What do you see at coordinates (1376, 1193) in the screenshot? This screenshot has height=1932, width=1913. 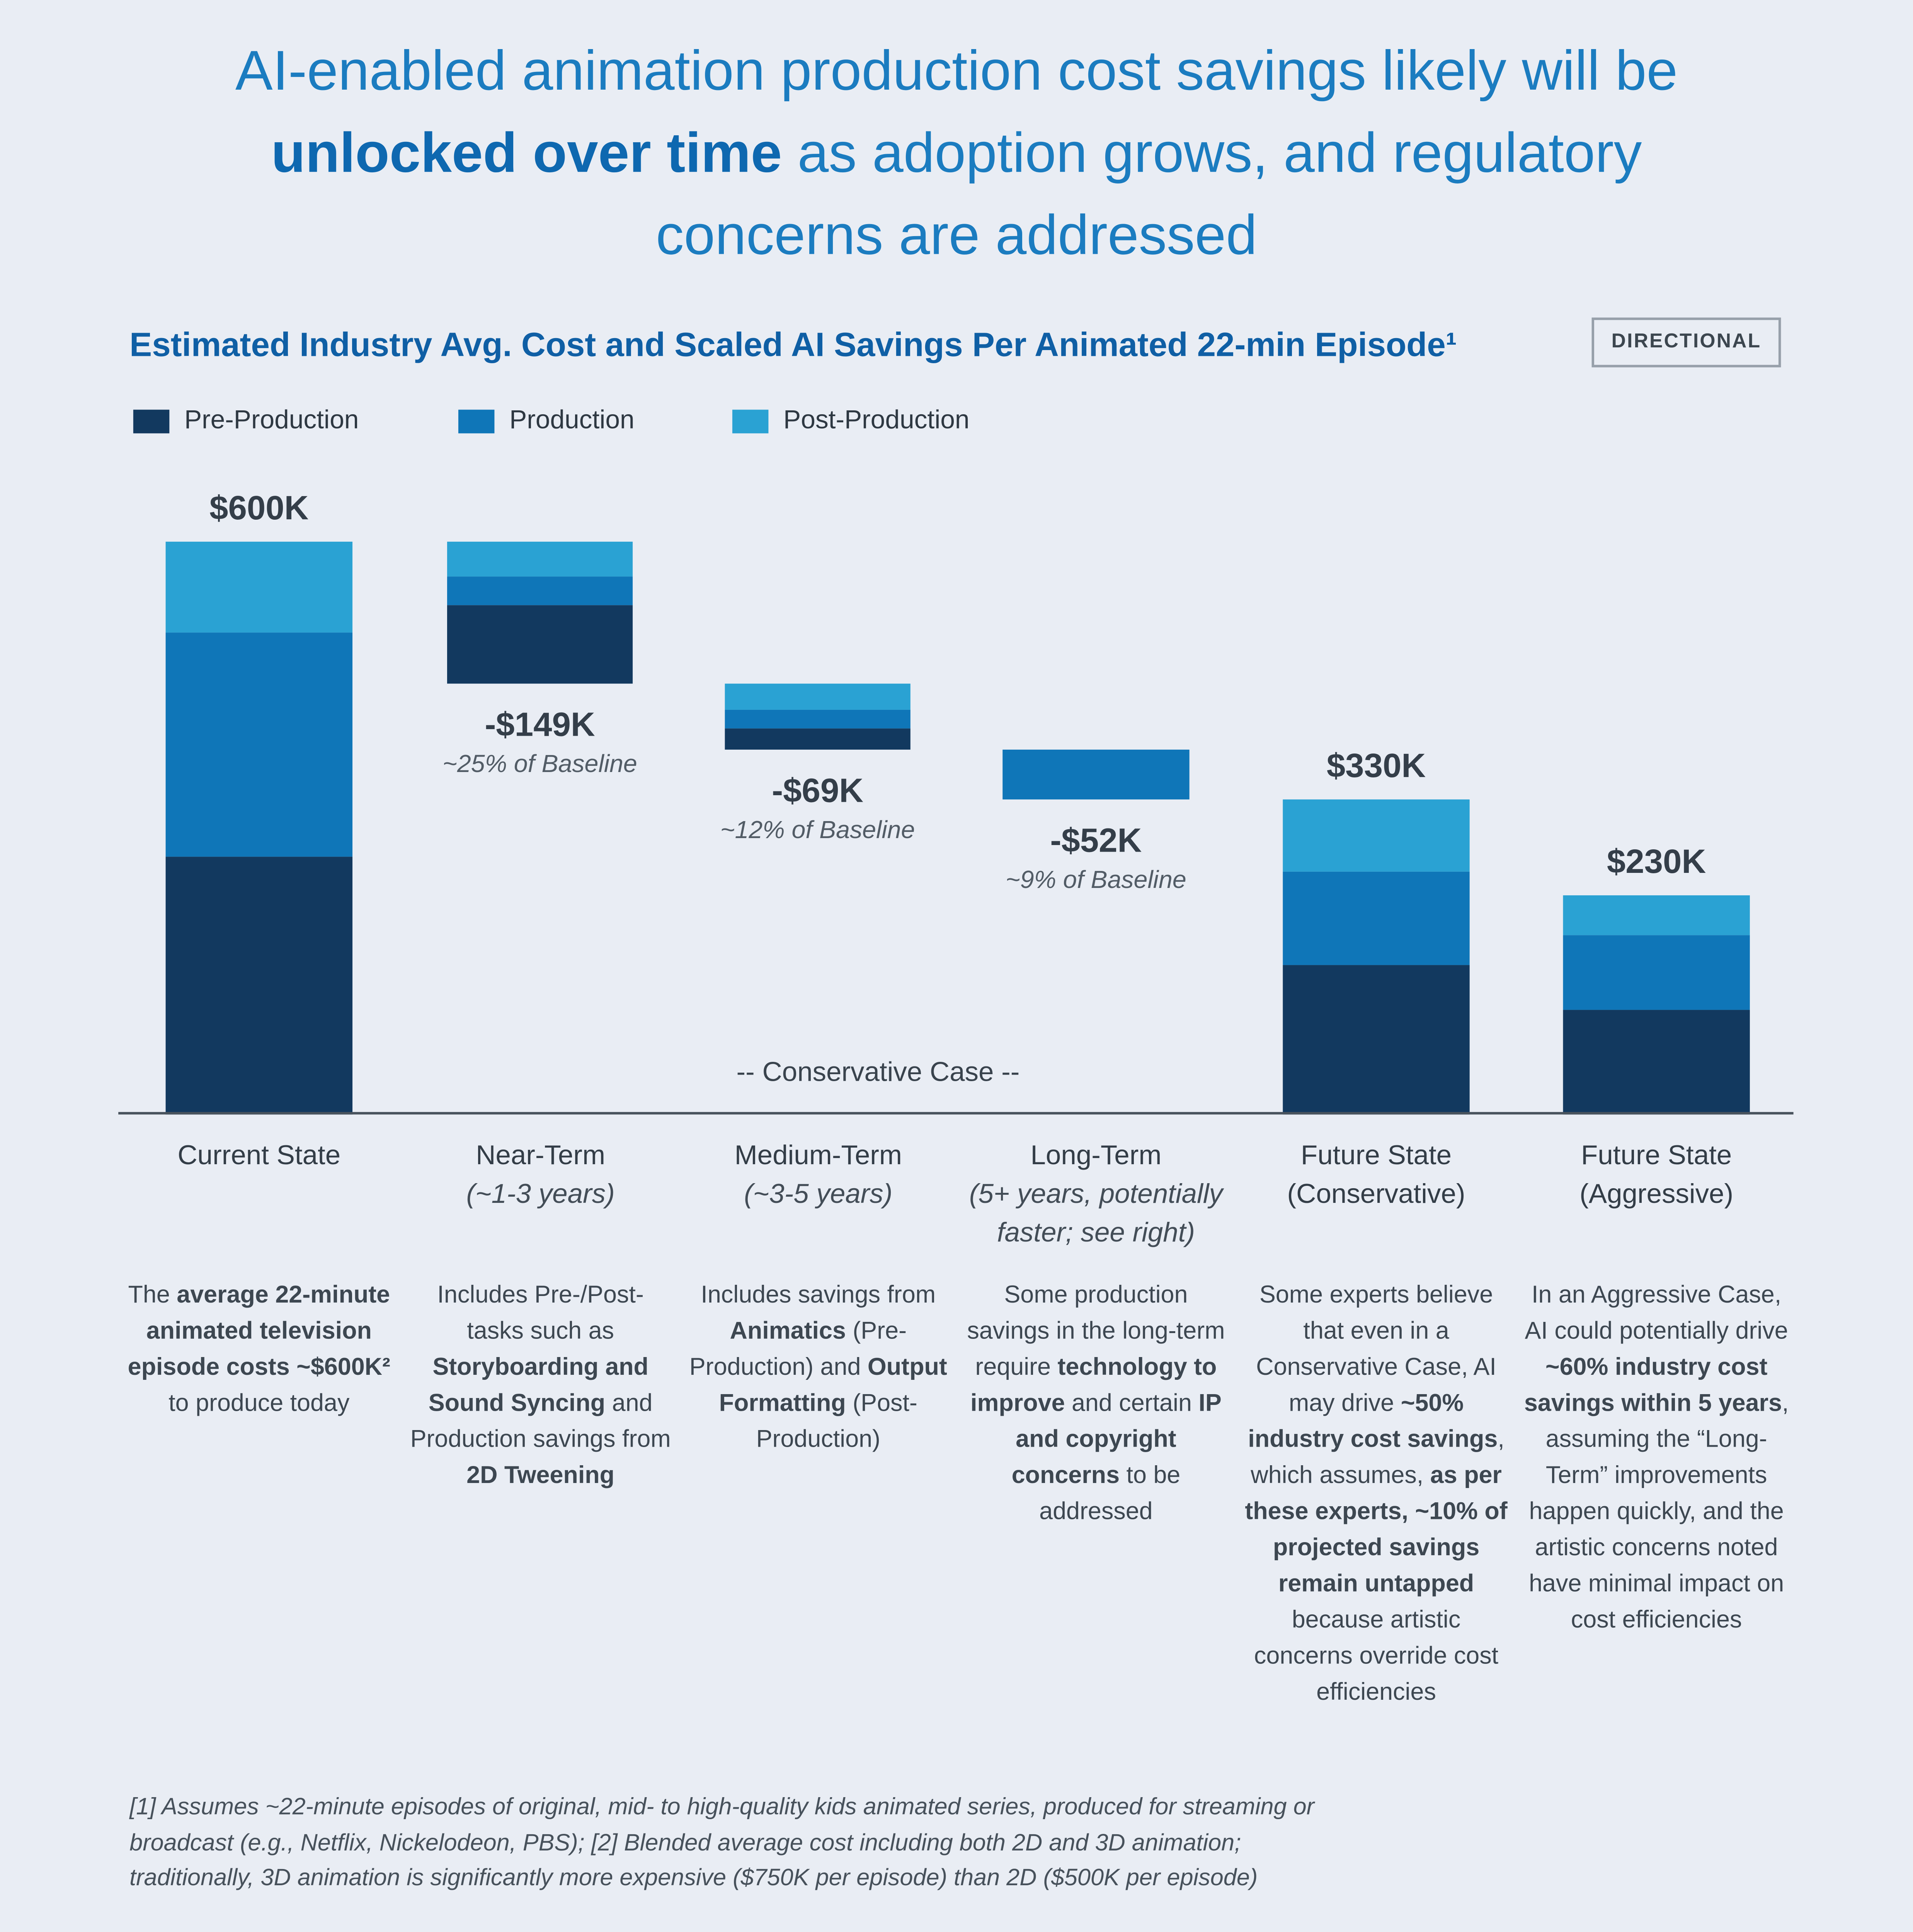 I see `category-sublabel: (Conservative)` at bounding box center [1376, 1193].